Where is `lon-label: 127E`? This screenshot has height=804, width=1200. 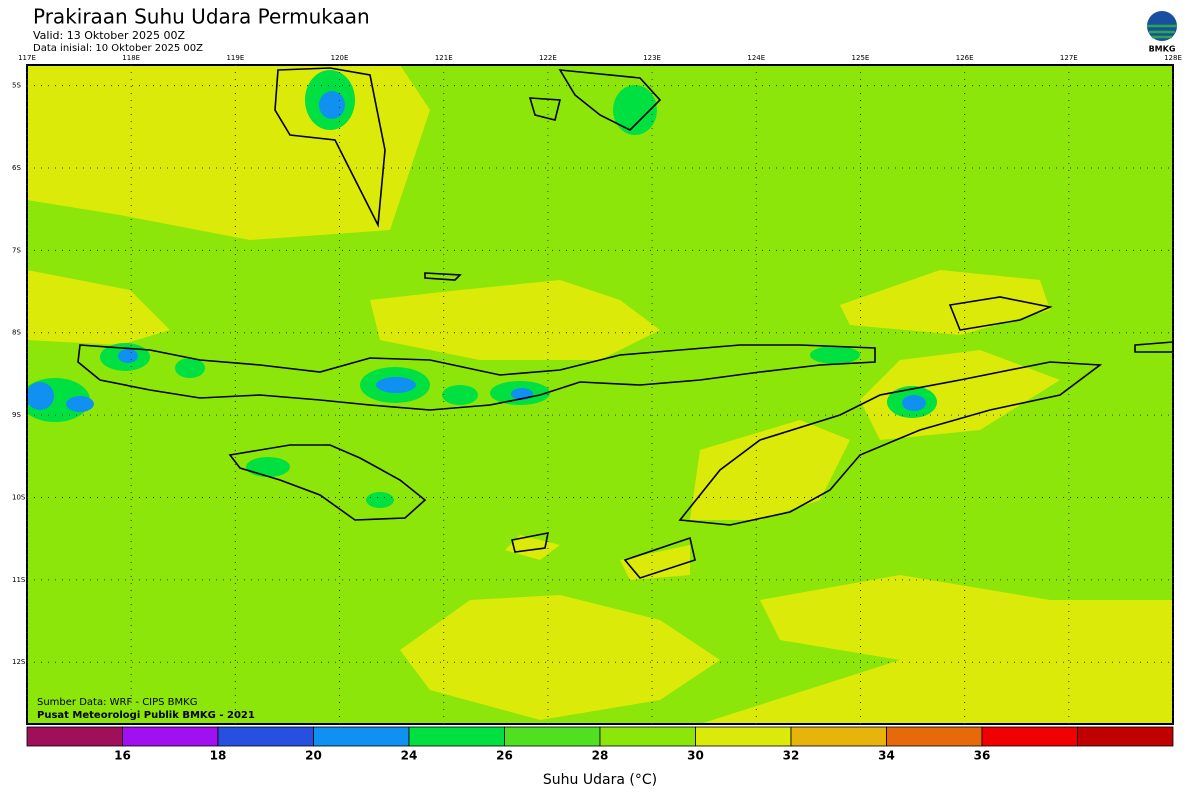
lon-label: 127E is located at coordinates (1069, 58).